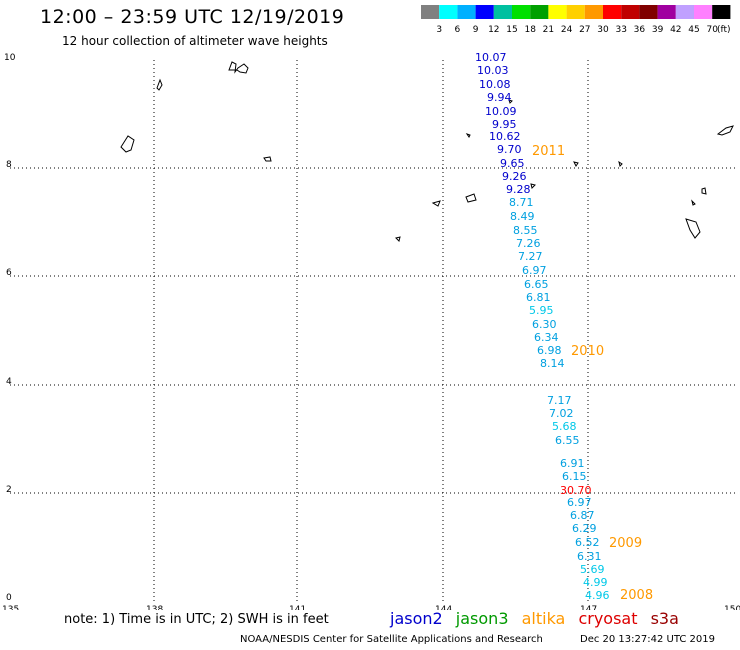  I want to click on wave-height-reading: 9.95, so click(504, 124).